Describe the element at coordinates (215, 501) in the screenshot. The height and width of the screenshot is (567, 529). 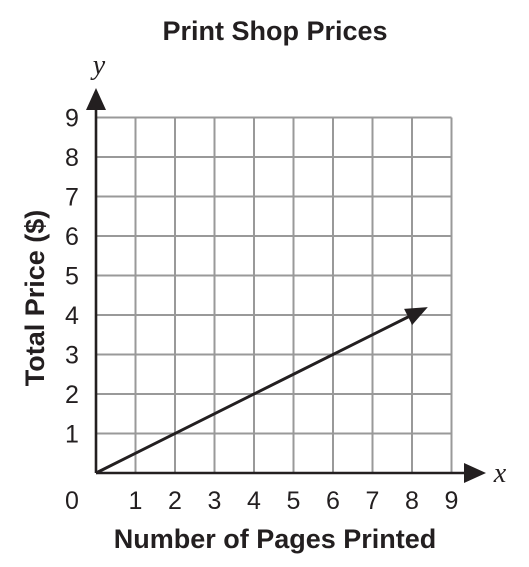
I see `x-tick-label: 3` at that location.